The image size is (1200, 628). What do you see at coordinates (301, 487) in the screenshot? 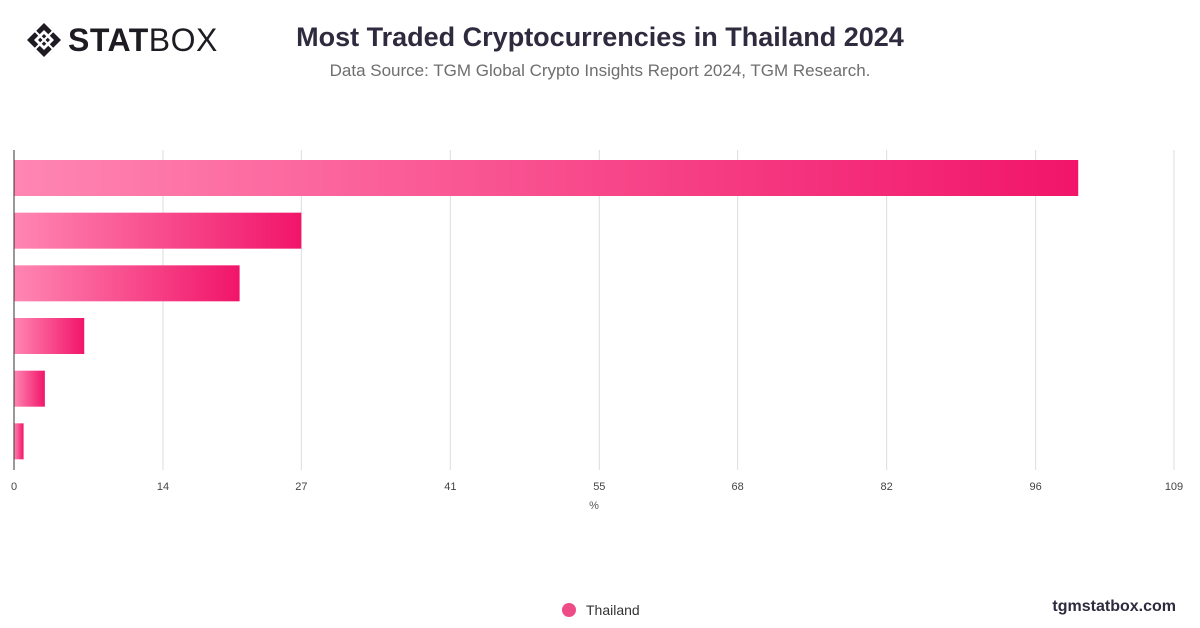
I see `x-tick-label: 27` at bounding box center [301, 487].